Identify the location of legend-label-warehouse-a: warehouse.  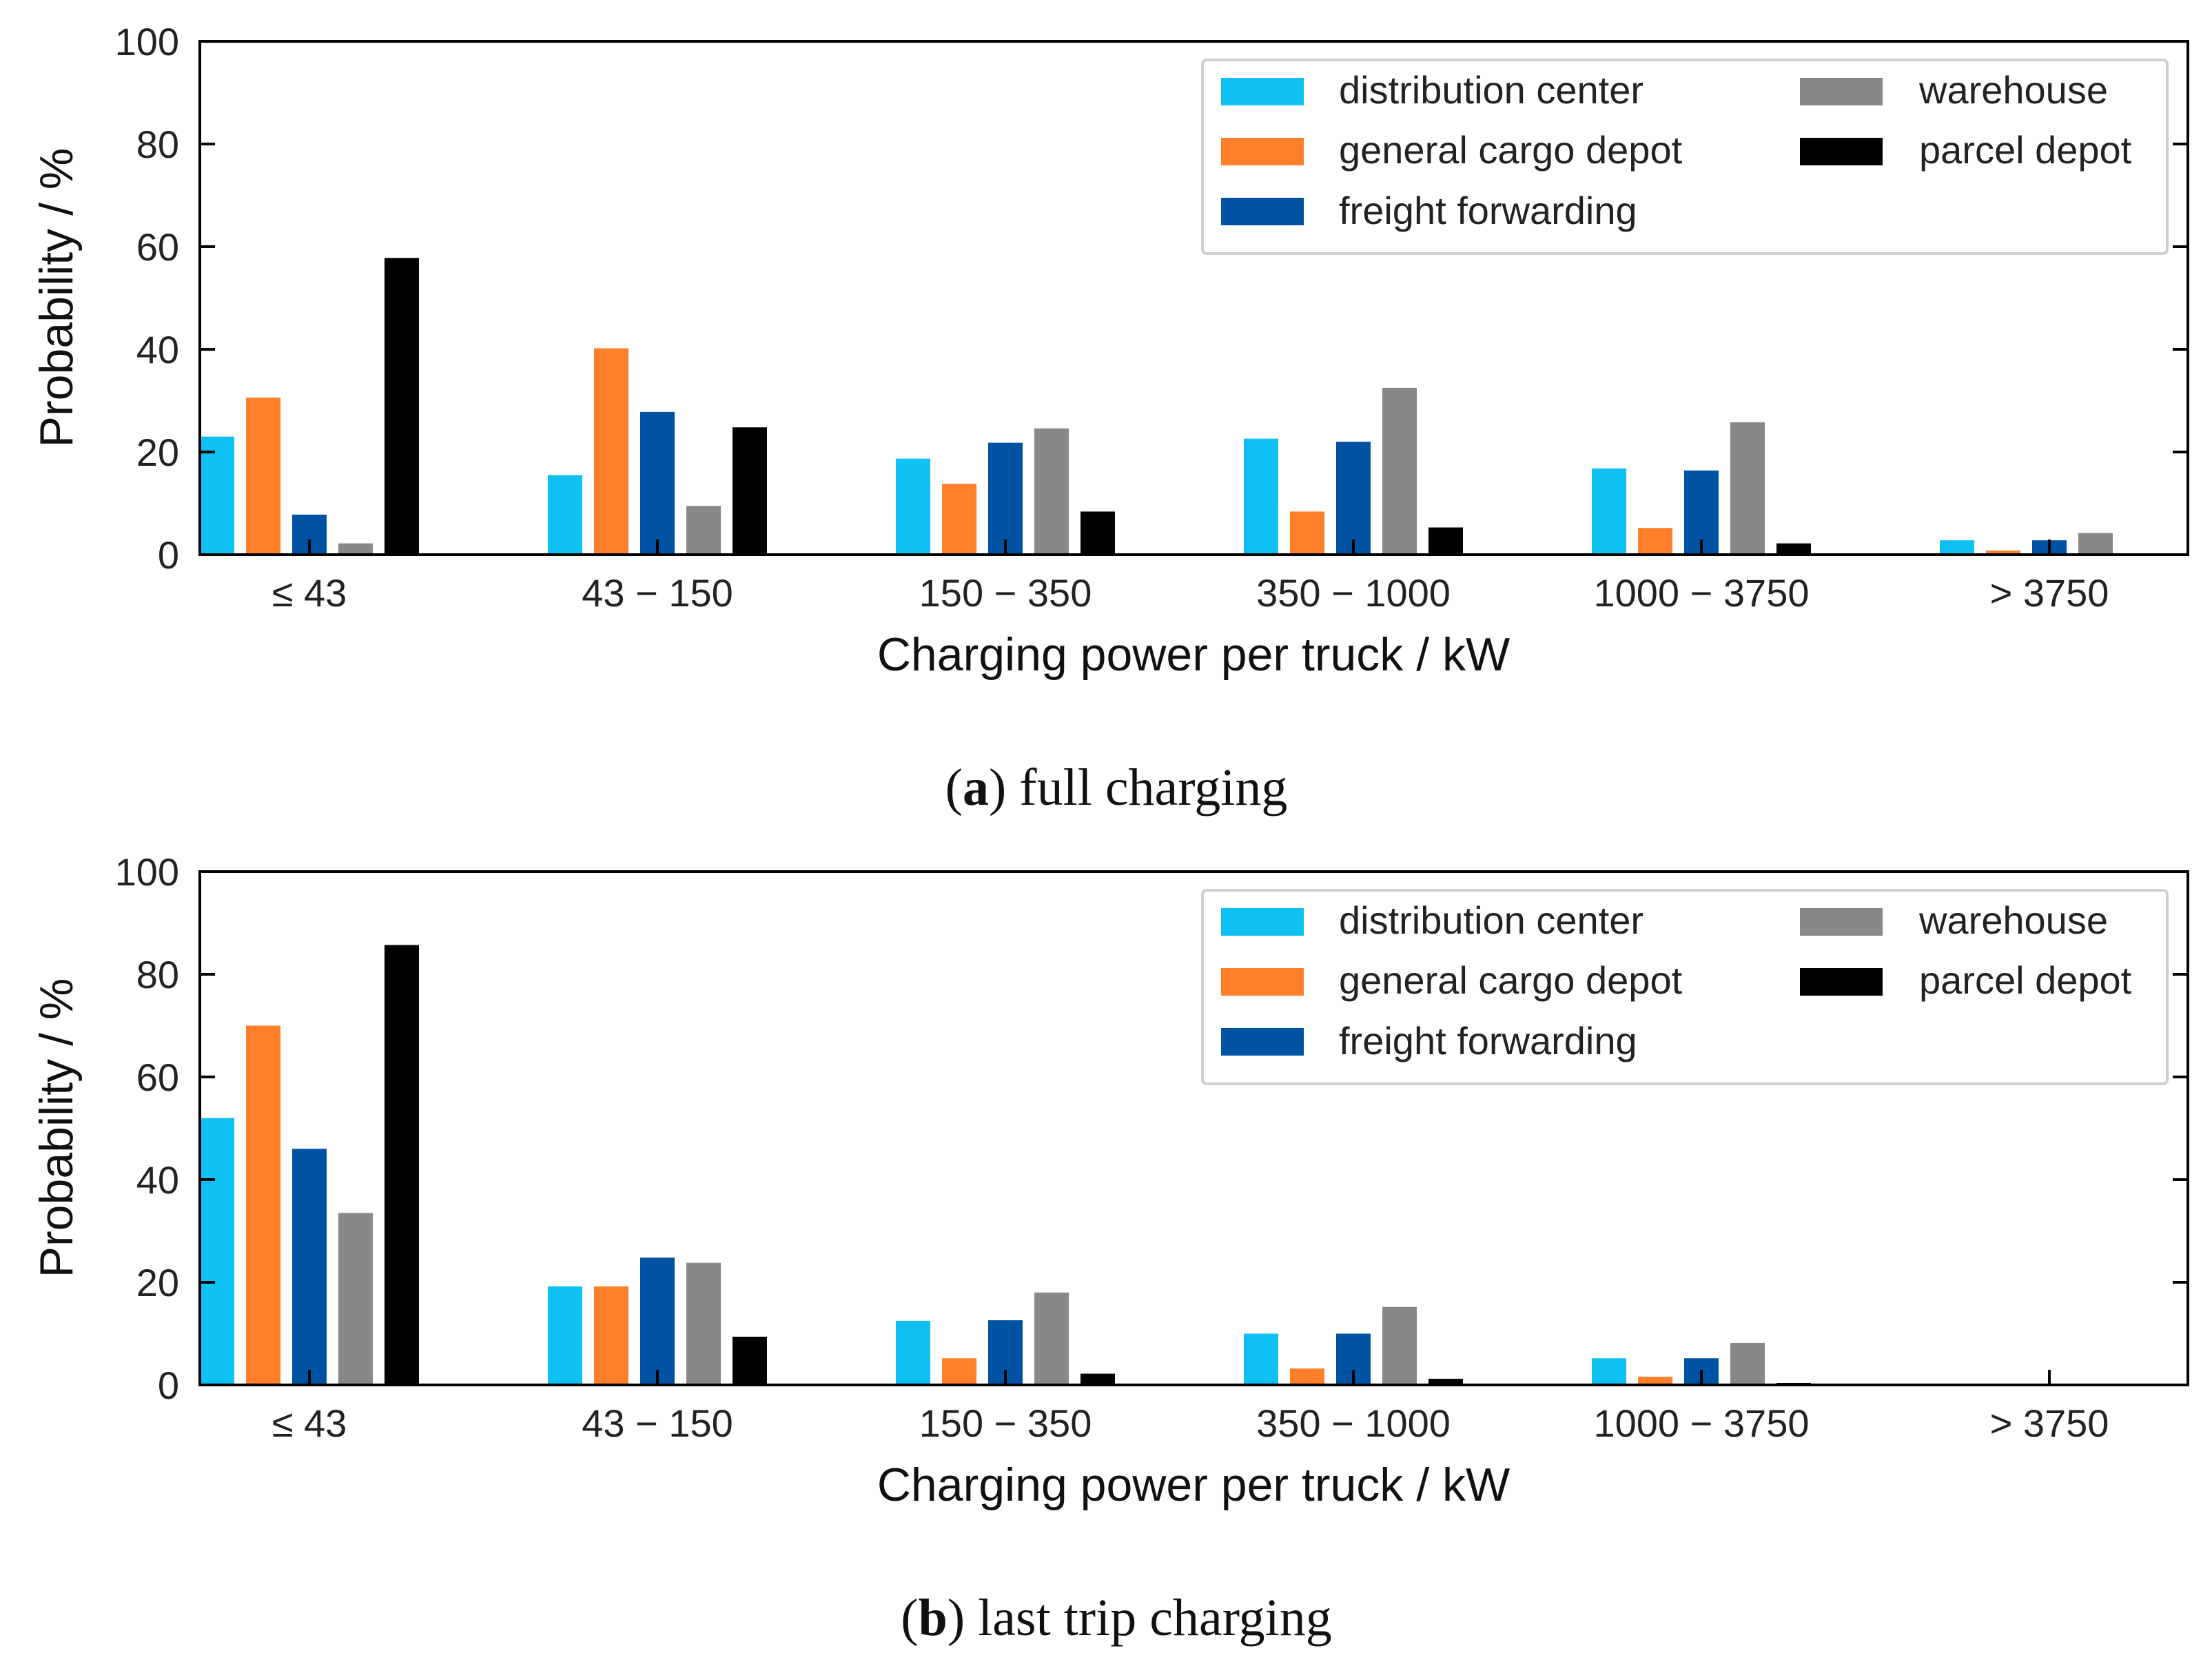
(2013, 90).